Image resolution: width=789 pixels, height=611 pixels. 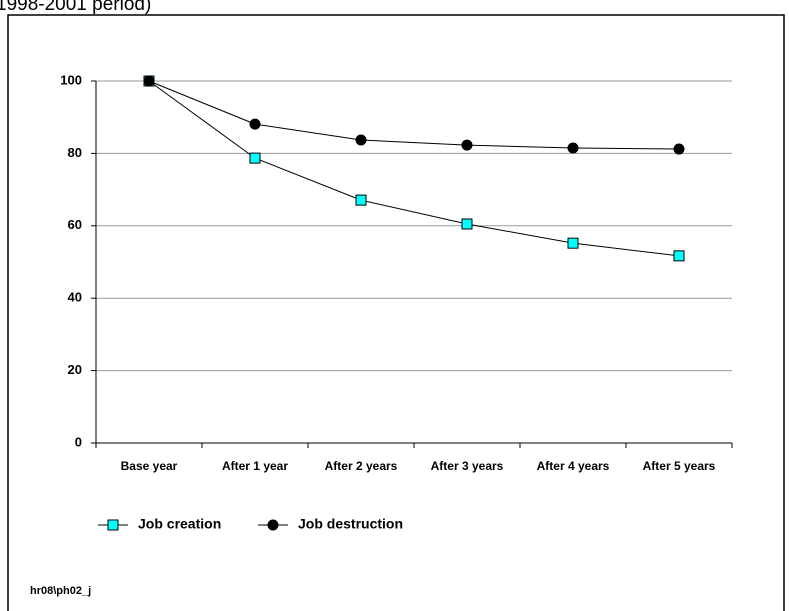 What do you see at coordinates (179, 524) in the screenshot?
I see `legend-label: Job creation` at bounding box center [179, 524].